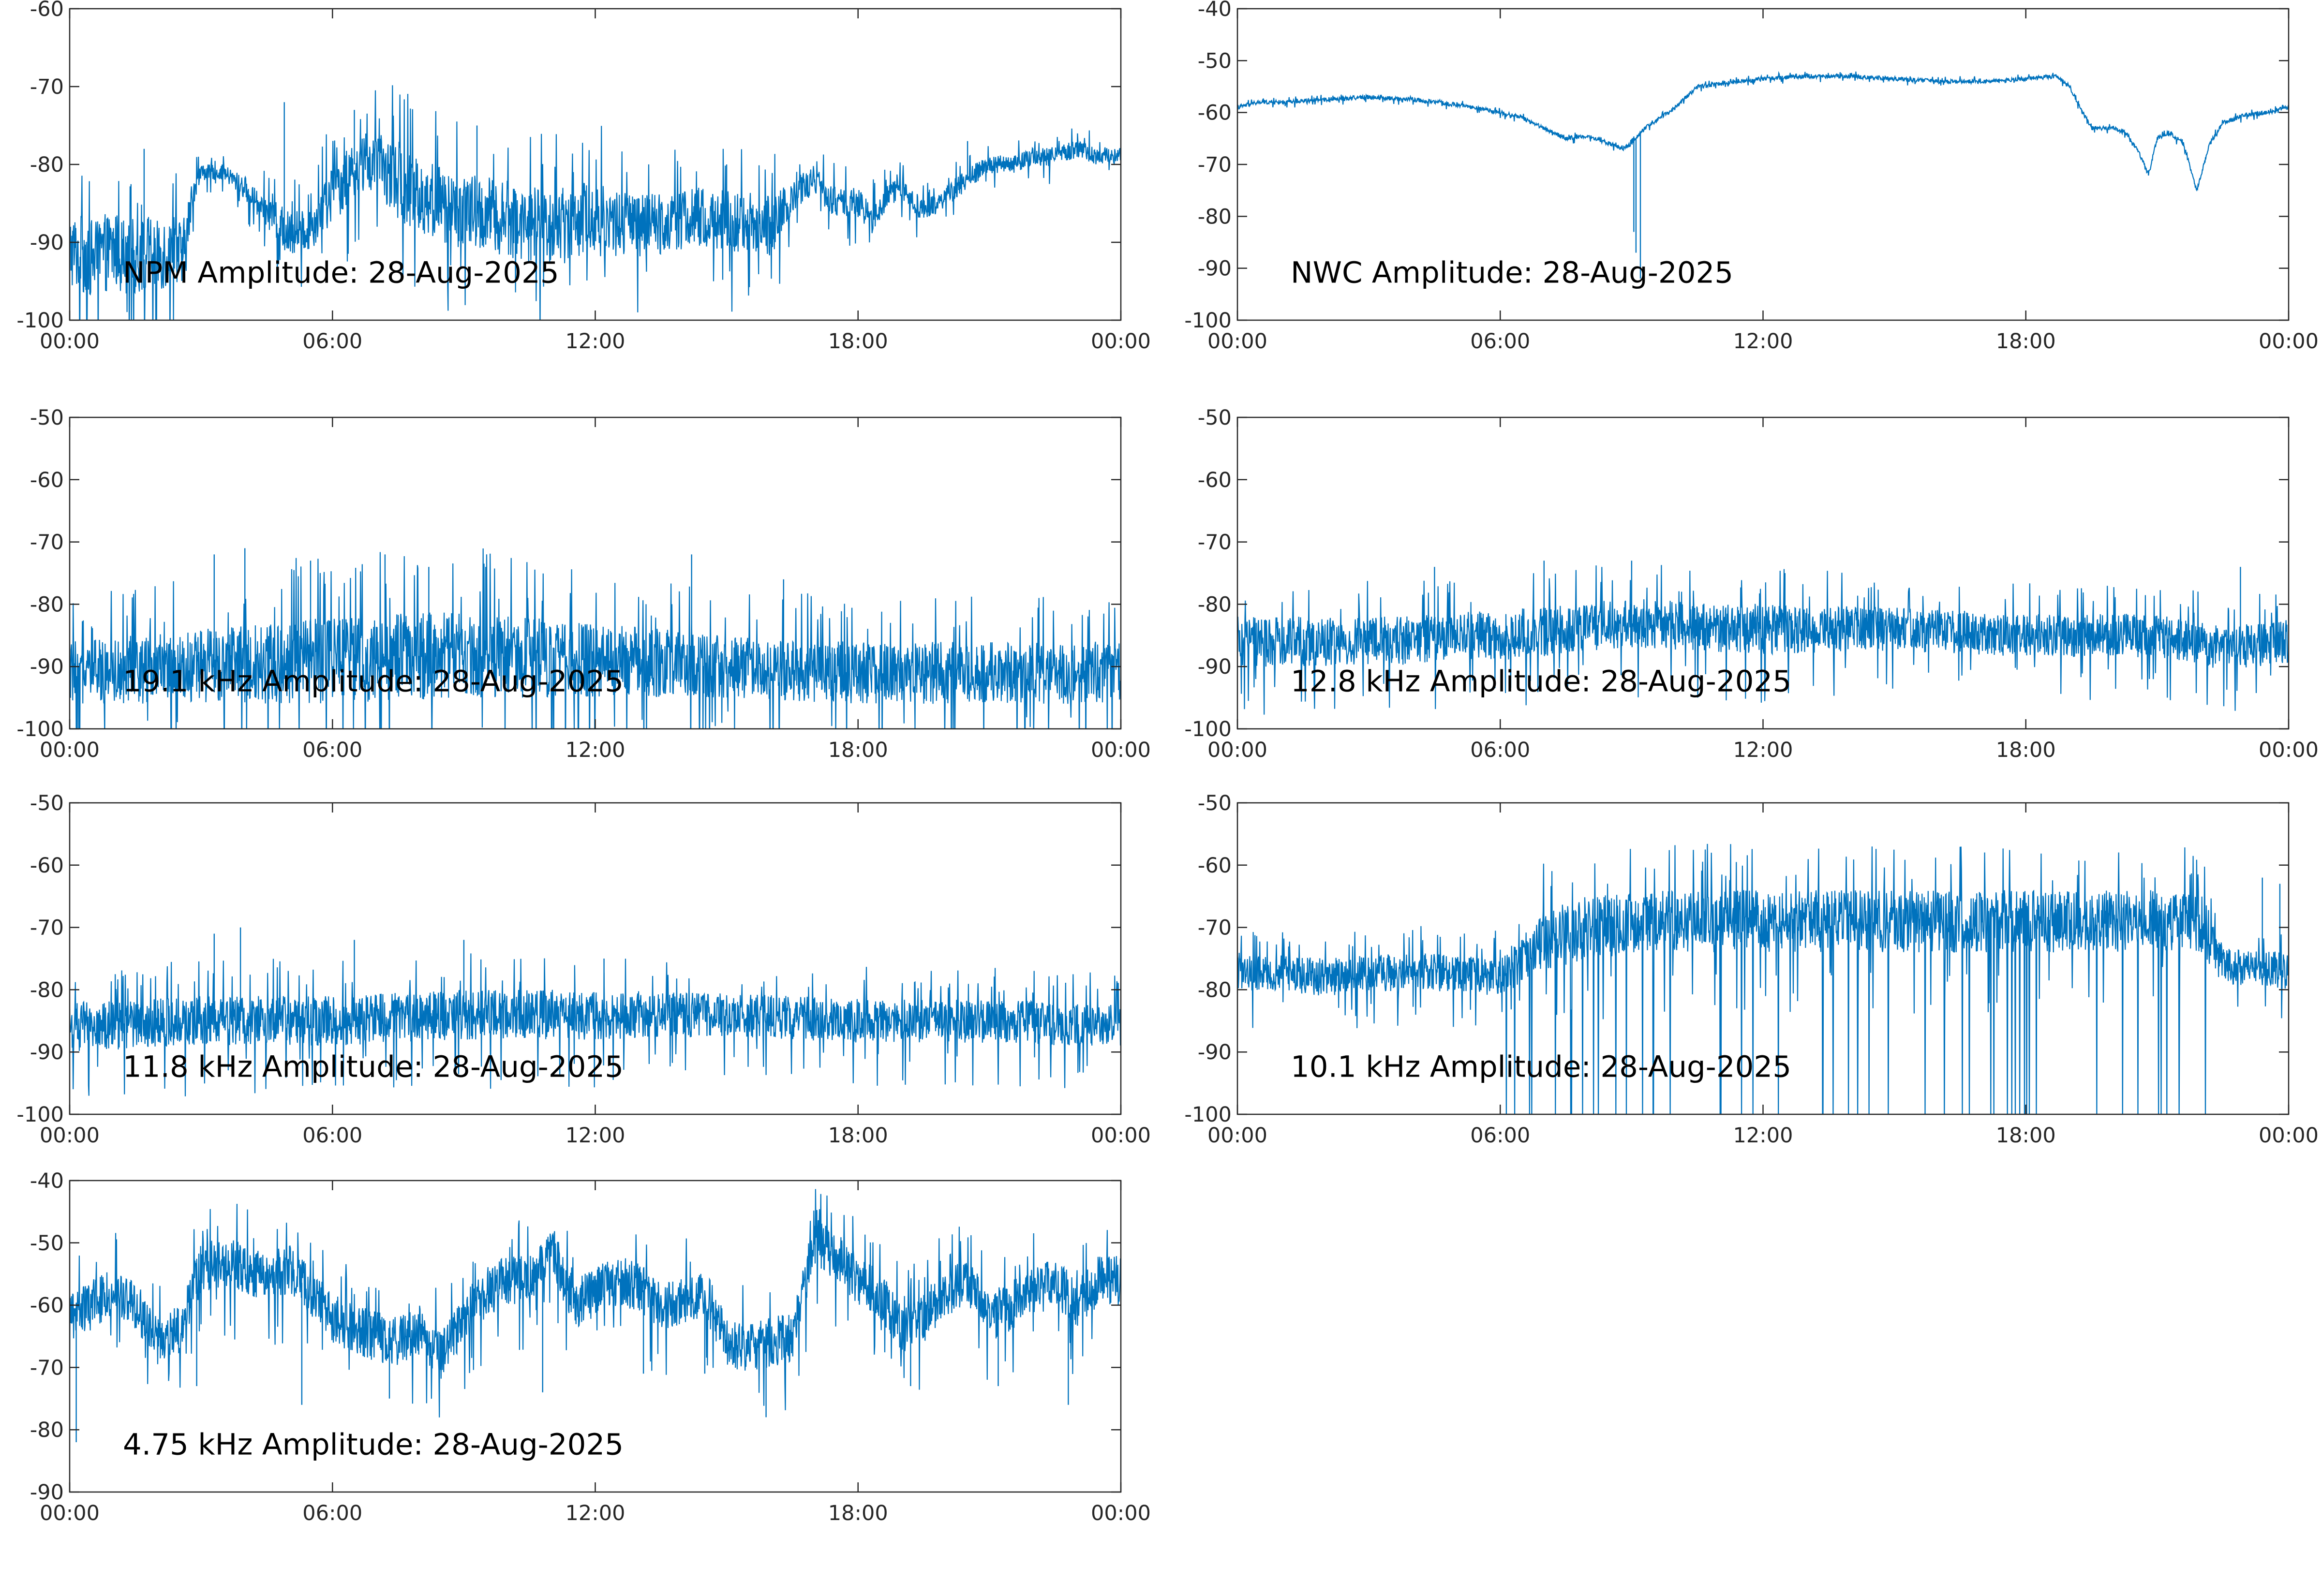 The height and width of the screenshot is (1596, 2322). What do you see at coordinates (341, 273) in the screenshot?
I see `panel-annotation: NPM Amplitude: 28-Aug-2025` at bounding box center [341, 273].